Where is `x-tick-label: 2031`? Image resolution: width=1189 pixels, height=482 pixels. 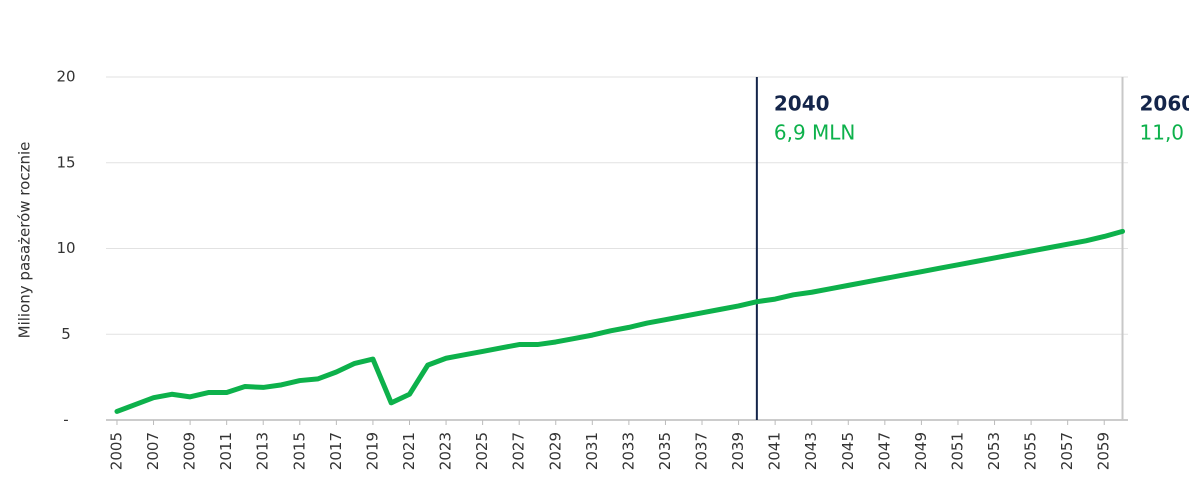 x-tick-label: 2031 is located at coordinates (592, 451).